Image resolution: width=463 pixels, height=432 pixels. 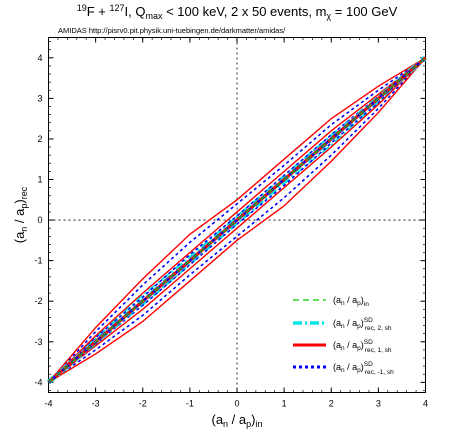 I want to click on y-axis-label: (an / ap)rec, so click(x=20, y=214).